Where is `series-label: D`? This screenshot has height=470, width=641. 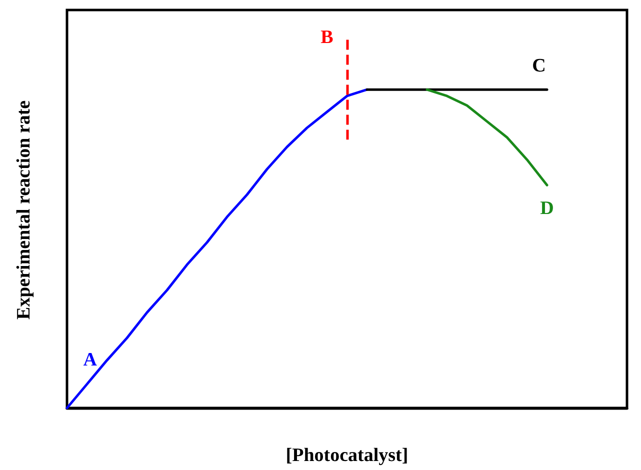
series-label: D is located at coordinates (547, 209).